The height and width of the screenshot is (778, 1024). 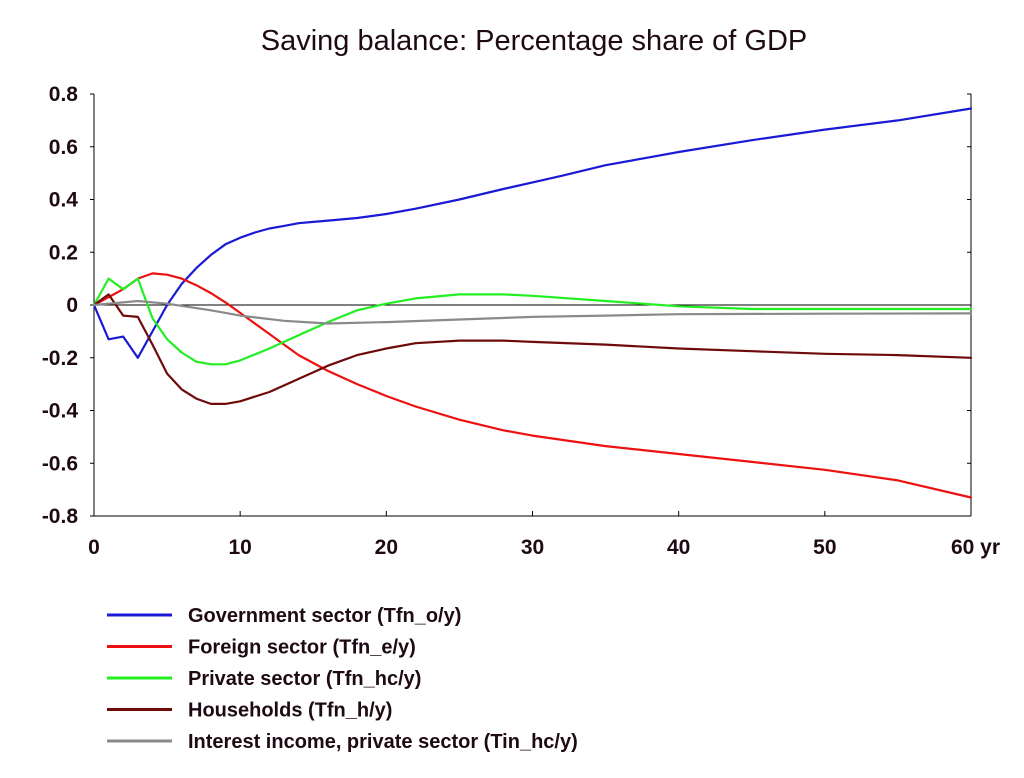 I want to click on legend-item: Private sector (Tfn_hc/y), so click(x=264, y=679).